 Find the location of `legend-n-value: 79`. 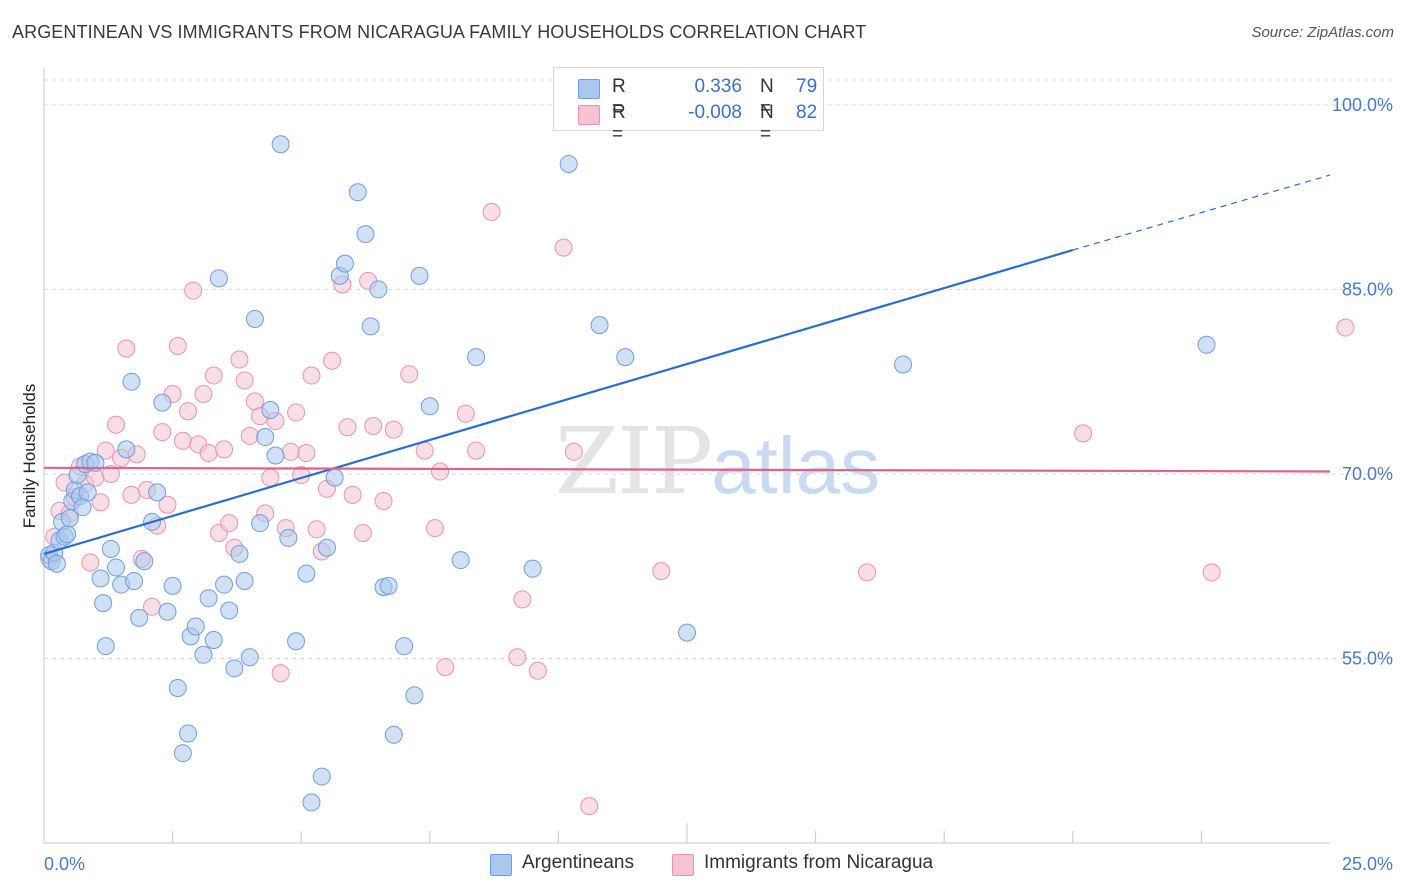

legend-n-value: 79 is located at coordinates (807, 86).